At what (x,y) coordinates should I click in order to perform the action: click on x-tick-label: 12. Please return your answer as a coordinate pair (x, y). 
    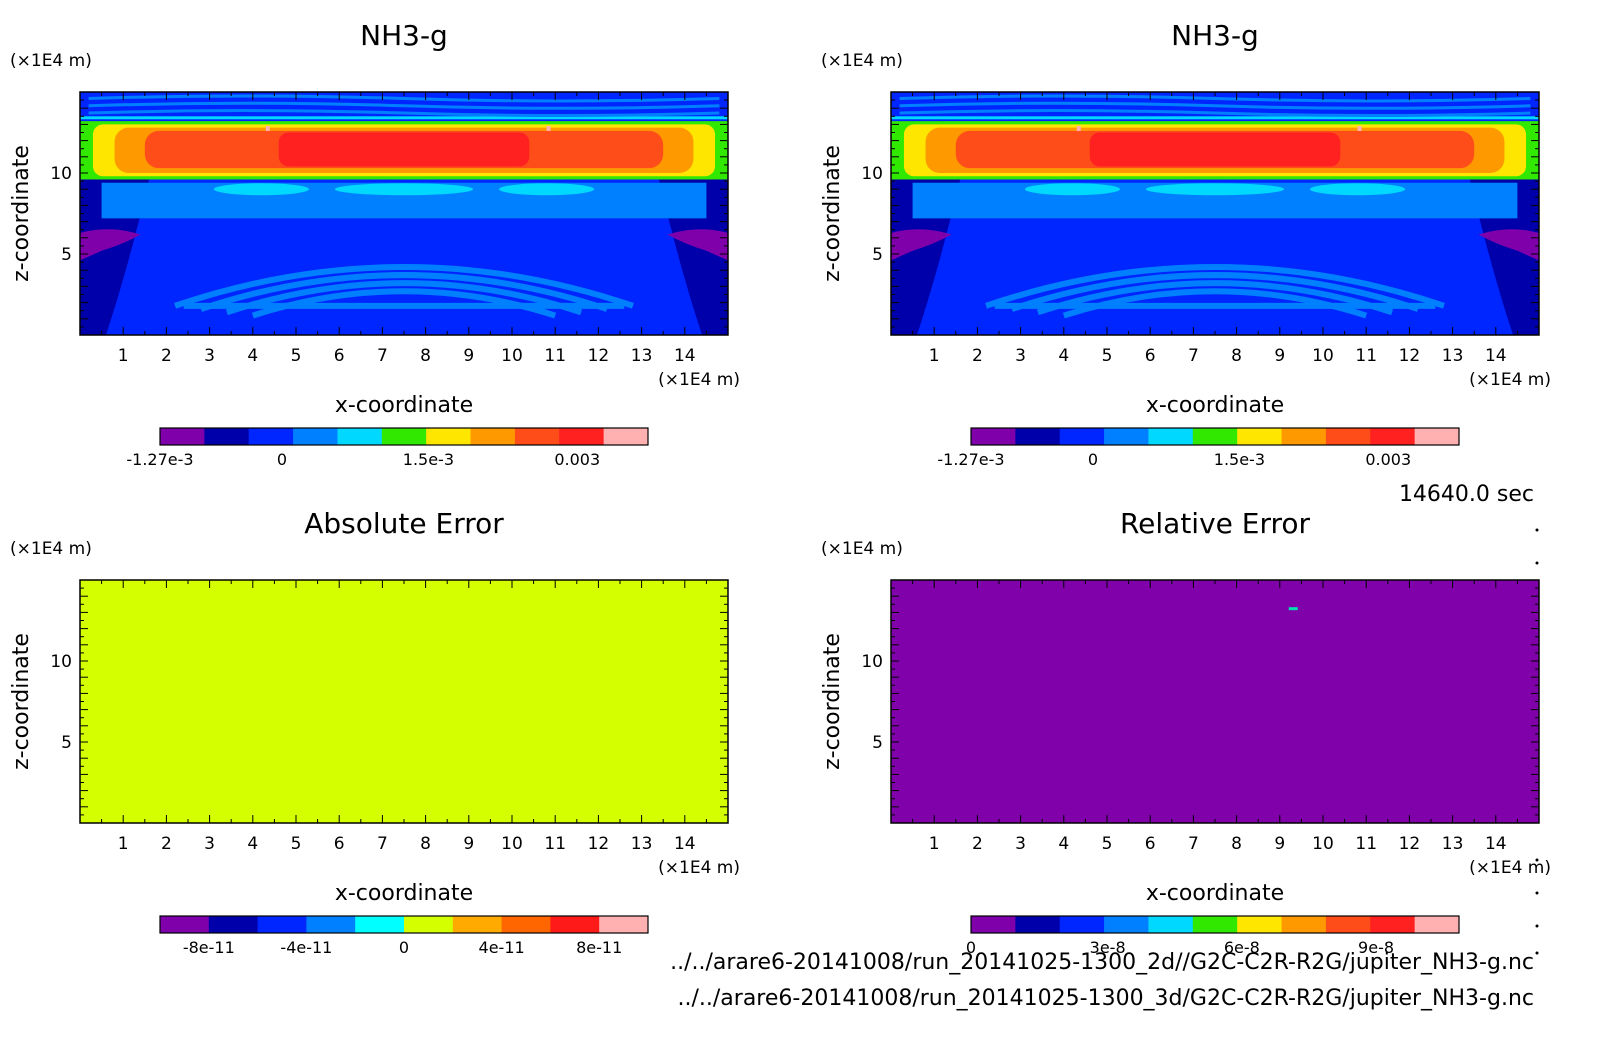
    Looking at the image, I should click on (599, 844).